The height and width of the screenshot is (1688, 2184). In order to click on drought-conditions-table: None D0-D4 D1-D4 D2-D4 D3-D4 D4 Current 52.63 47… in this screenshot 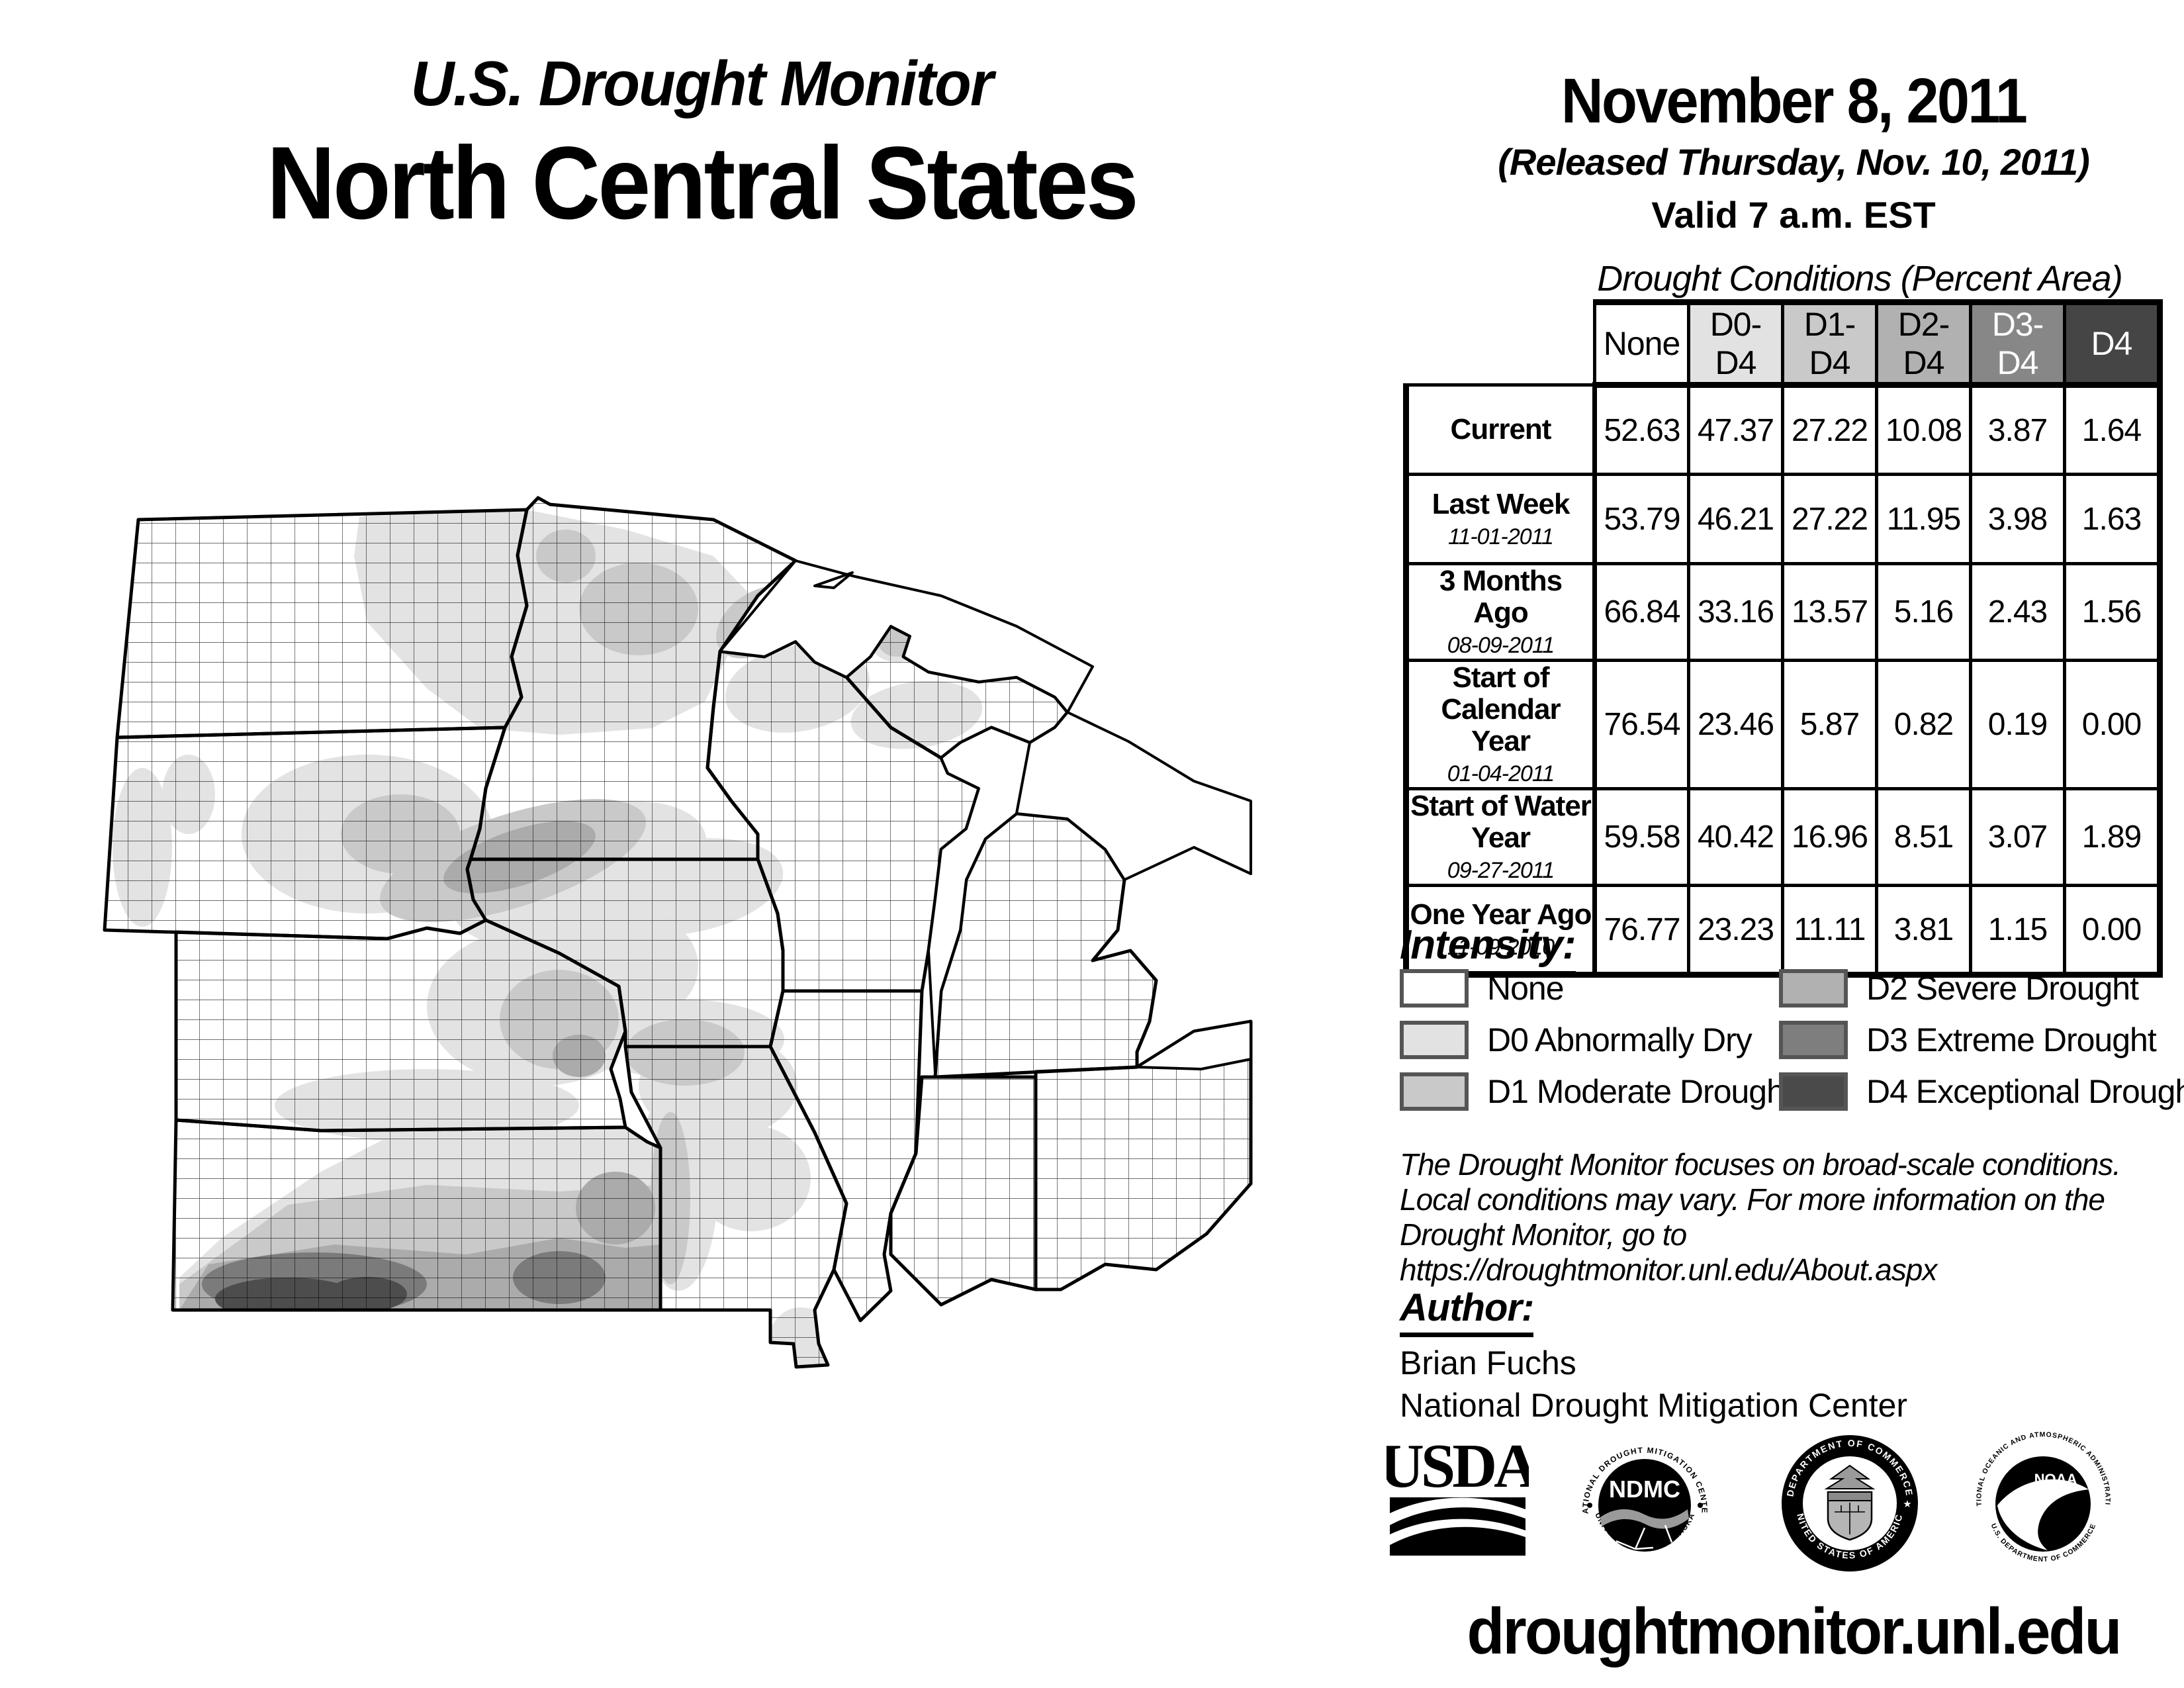, I will do `click(1783, 638)`.